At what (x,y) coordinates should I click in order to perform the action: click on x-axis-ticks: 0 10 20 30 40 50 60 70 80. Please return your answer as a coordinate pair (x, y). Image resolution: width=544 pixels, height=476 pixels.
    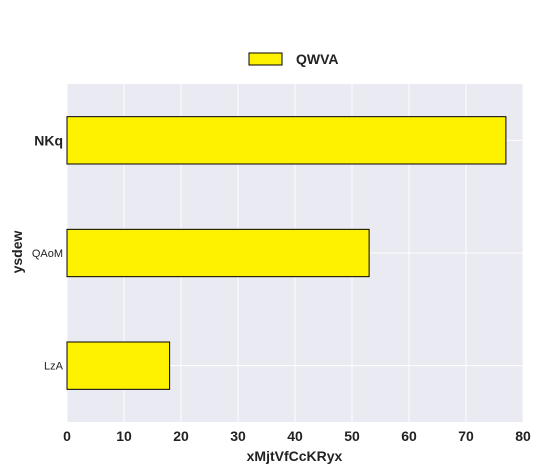
    Looking at the image, I should click on (297, 436).